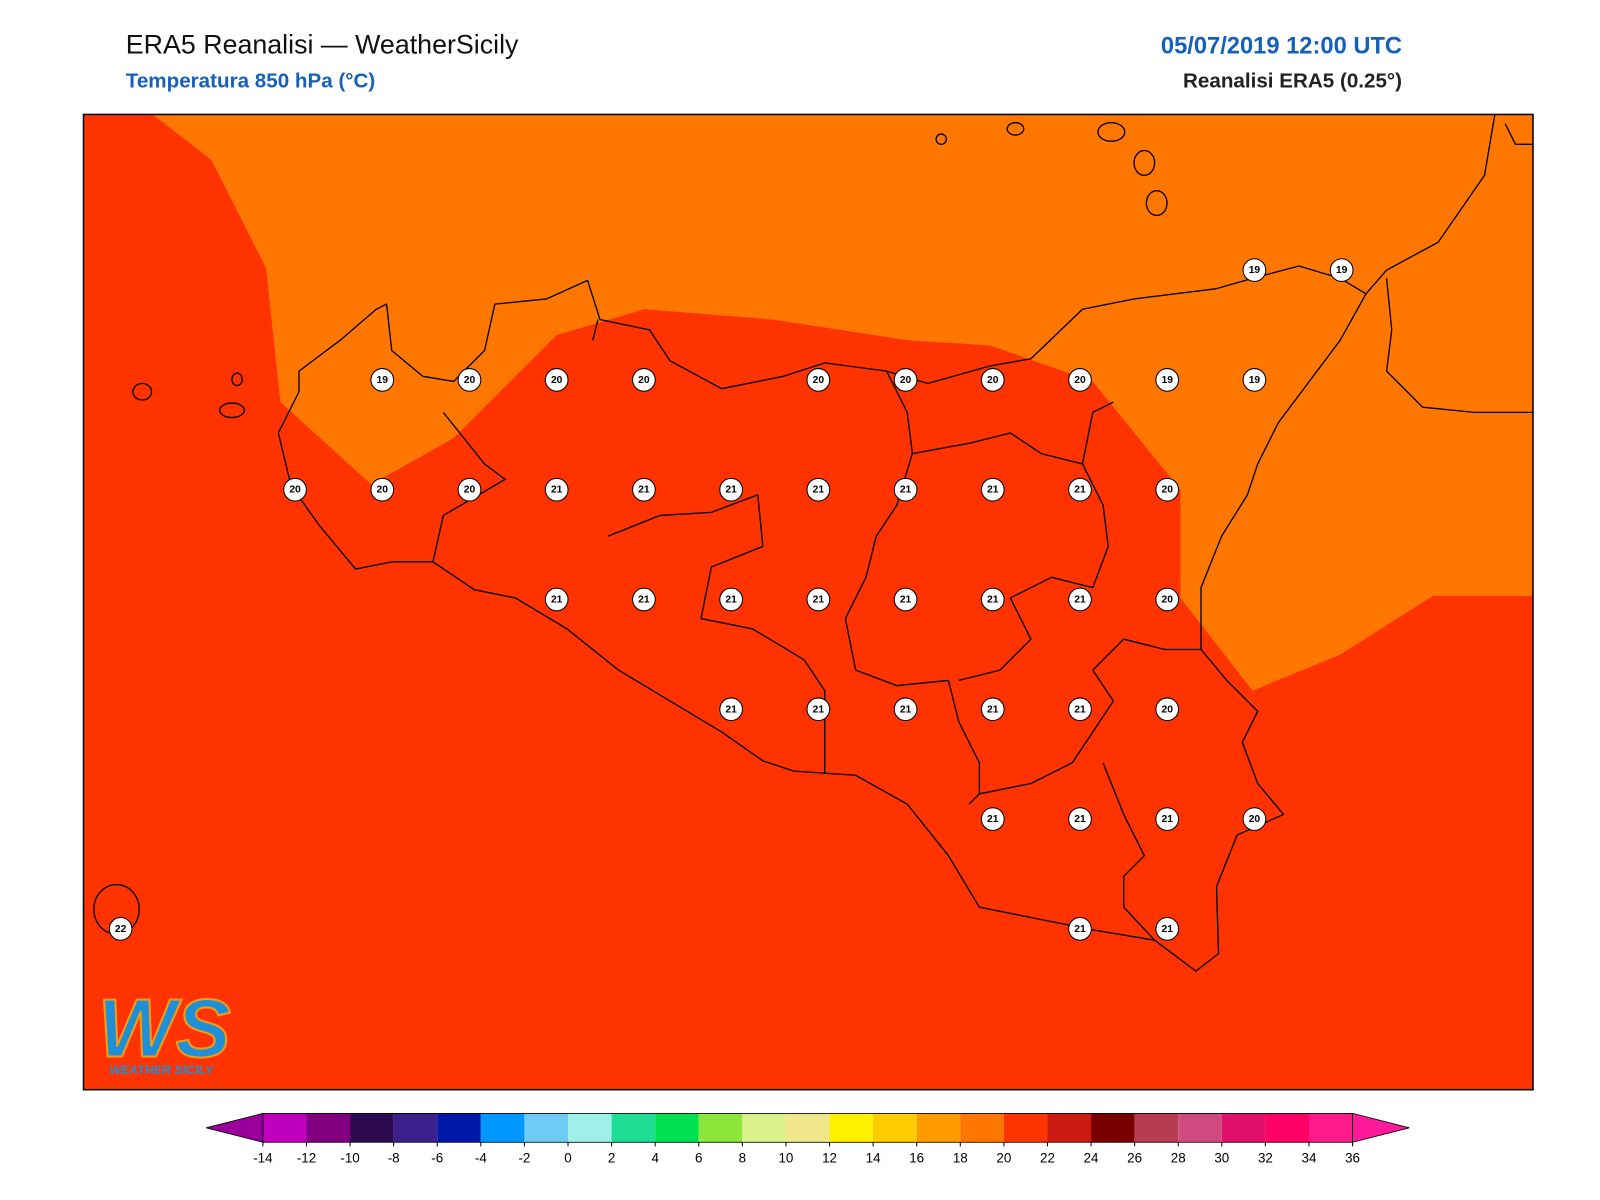 Image resolution: width=1600 pixels, height=1200 pixels. I want to click on logo-text: WEATHER SICILY, so click(162, 1070).